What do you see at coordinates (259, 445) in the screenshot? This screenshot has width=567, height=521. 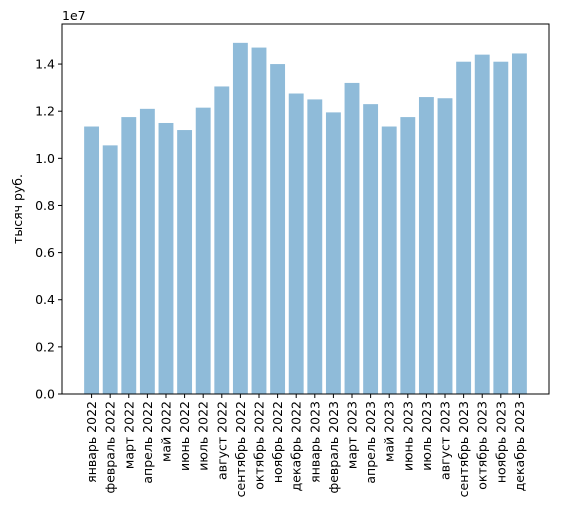 I see `x-tick-label: октябрь 2022` at bounding box center [259, 445].